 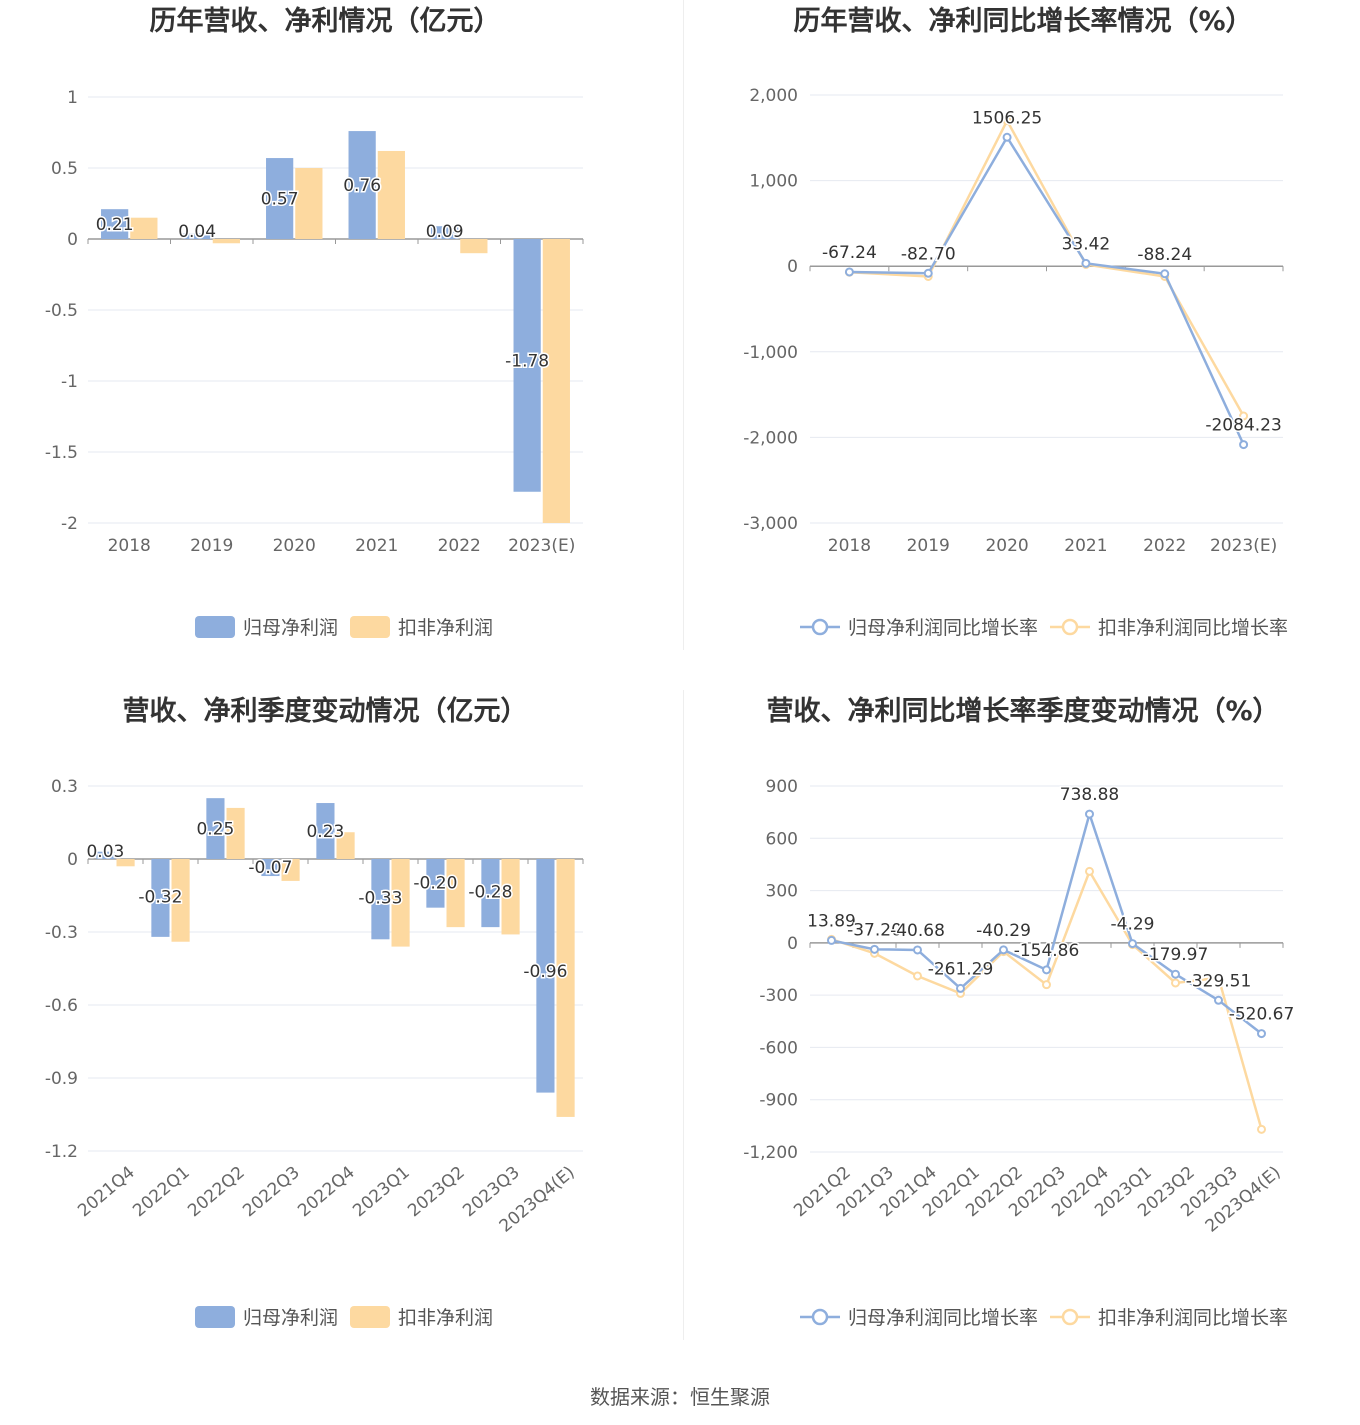 What do you see at coordinates (928, 254) in the screenshot?
I see `data-label: -82.70` at bounding box center [928, 254].